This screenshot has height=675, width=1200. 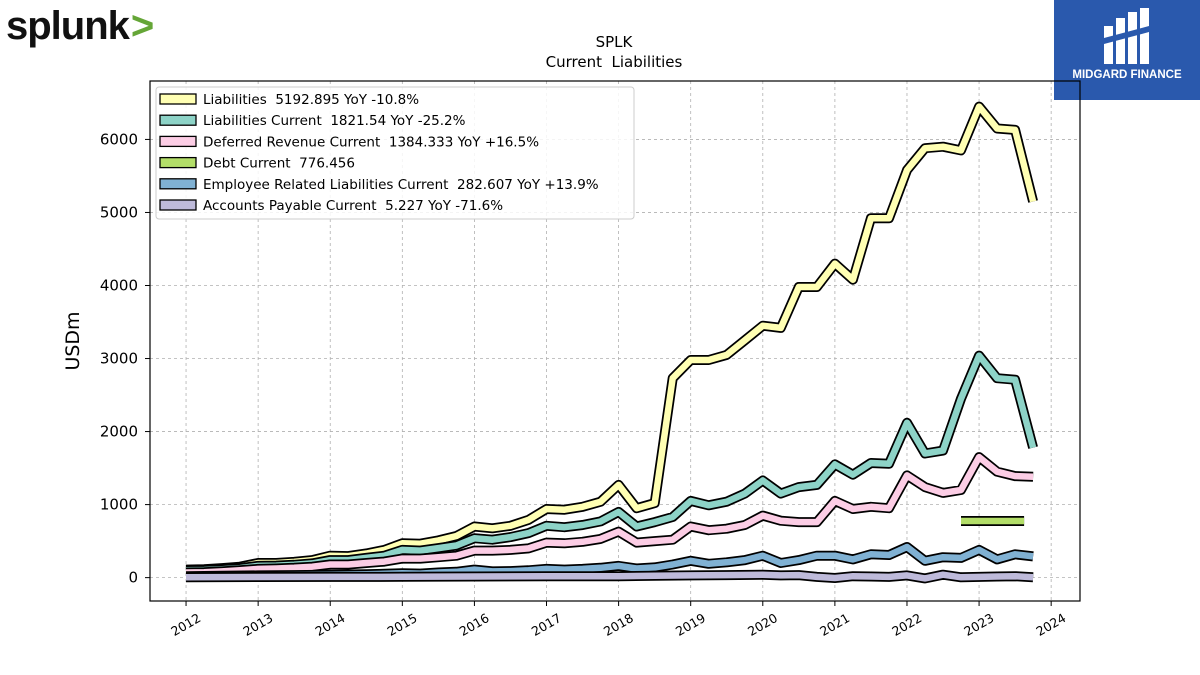 I want to click on legend-label-liabilities: Liabilities 5192.895 YoY -10.8%, so click(x=311, y=100).